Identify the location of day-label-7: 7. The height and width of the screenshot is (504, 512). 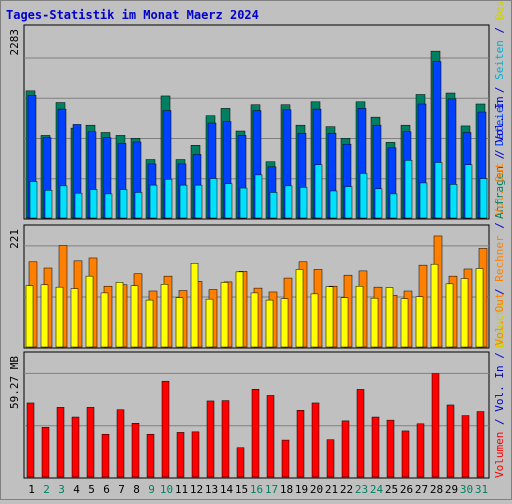
(121, 489).